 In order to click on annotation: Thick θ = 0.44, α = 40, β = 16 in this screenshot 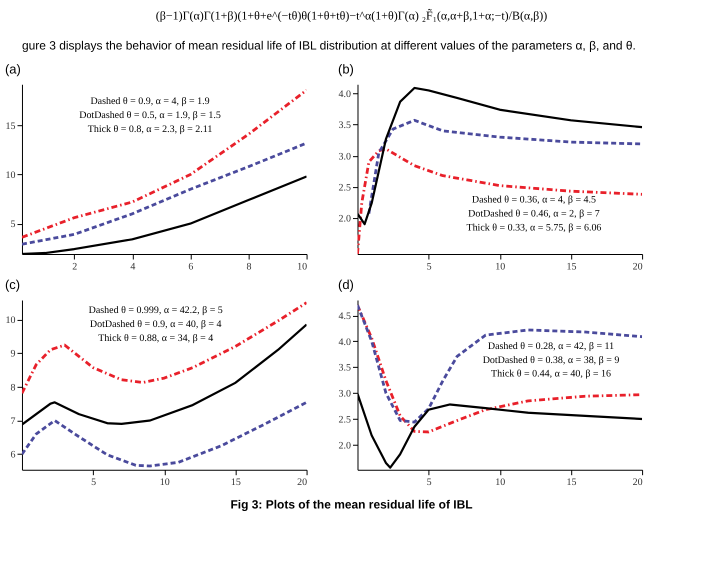, I will do `click(551, 374)`.